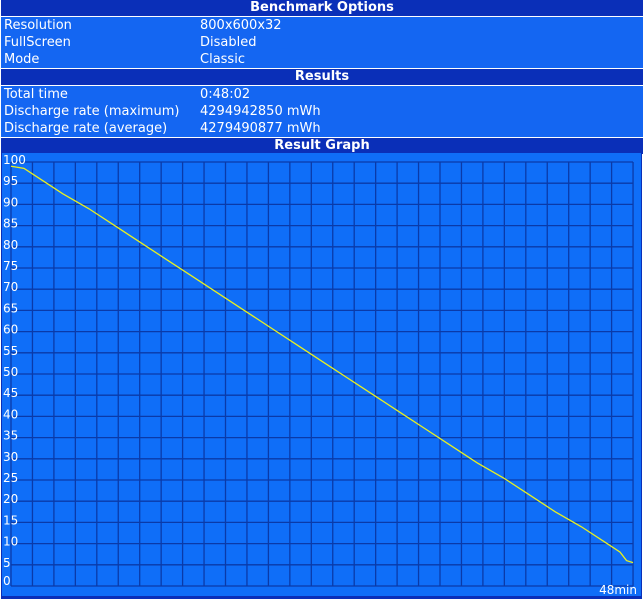 Image resolution: width=644 pixels, height=600 pixels. What do you see at coordinates (10, 287) in the screenshot?
I see `y-tick-label: 70` at bounding box center [10, 287].